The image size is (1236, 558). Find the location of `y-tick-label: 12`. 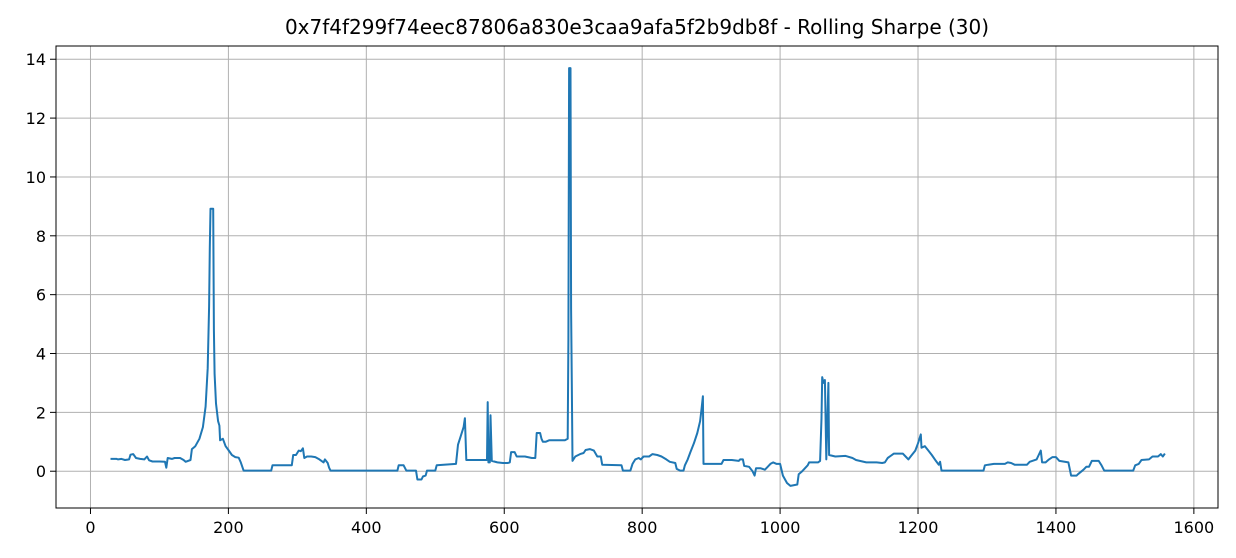

y-tick-label: 12 is located at coordinates (36, 118).